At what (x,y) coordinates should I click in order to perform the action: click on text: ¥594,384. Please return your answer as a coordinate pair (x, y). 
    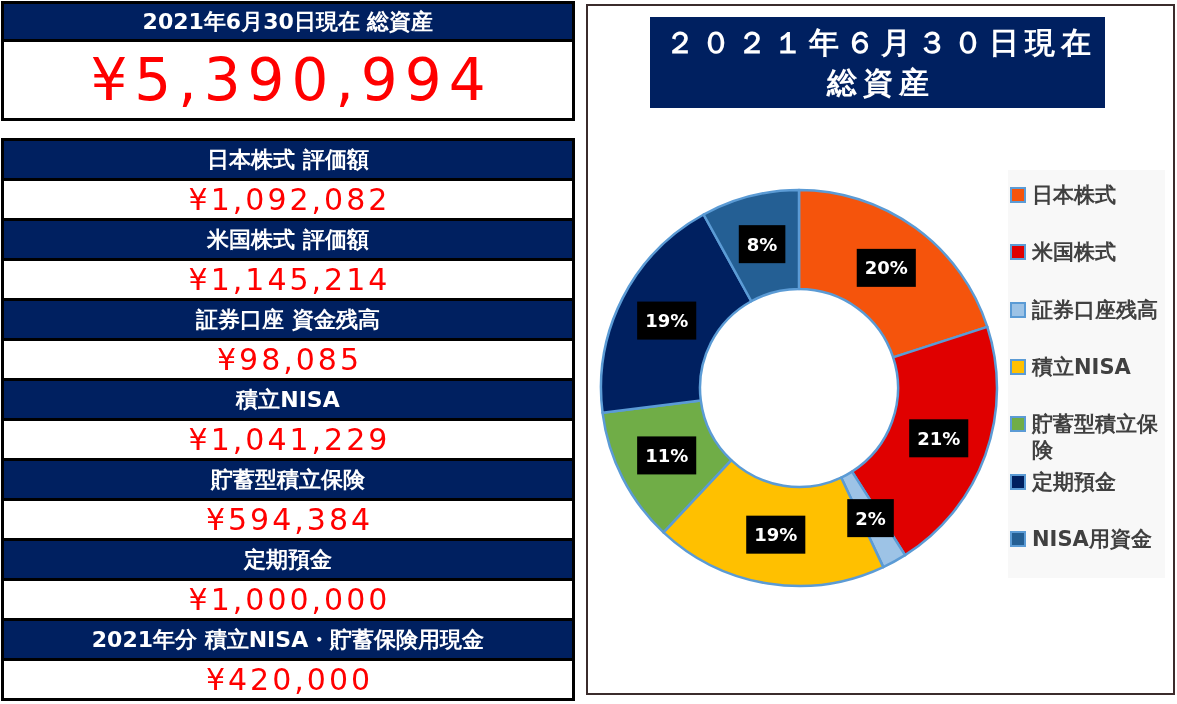
    Looking at the image, I should click on (289, 519).